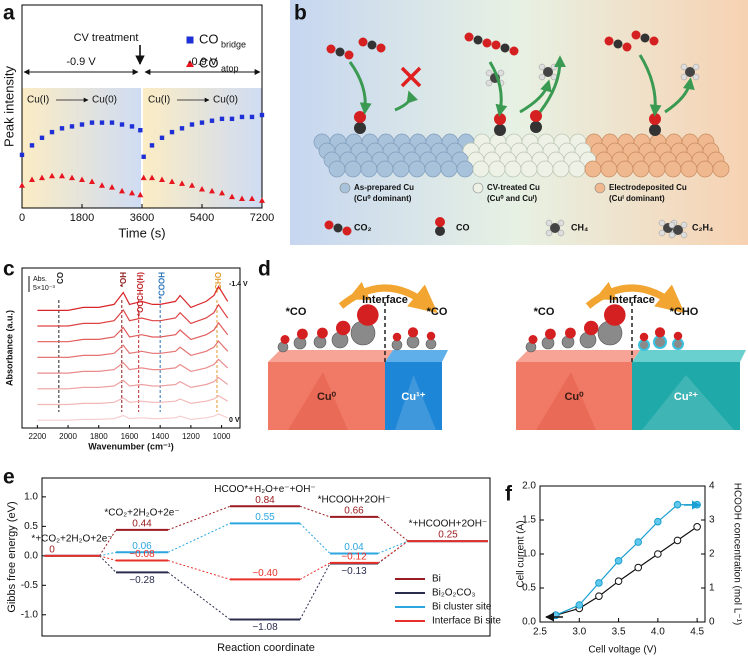 This screenshot has width=748, height=660. Describe the element at coordinates (202, 218) in the screenshot. I see `x-tick-label: 5400` at that location.